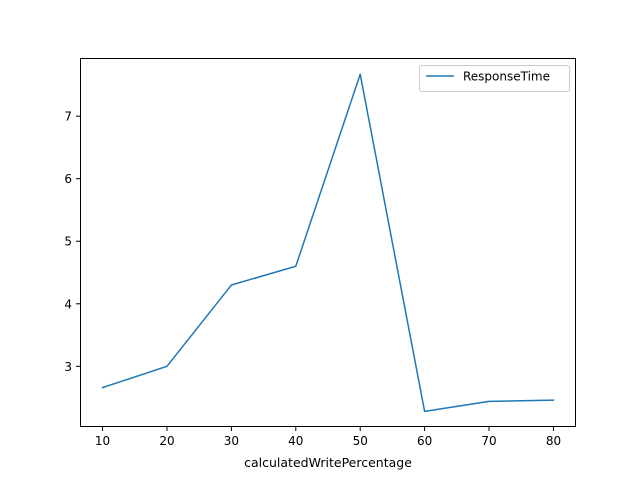 This screenshot has width=640, height=480. I want to click on legend-box, so click(494, 78).